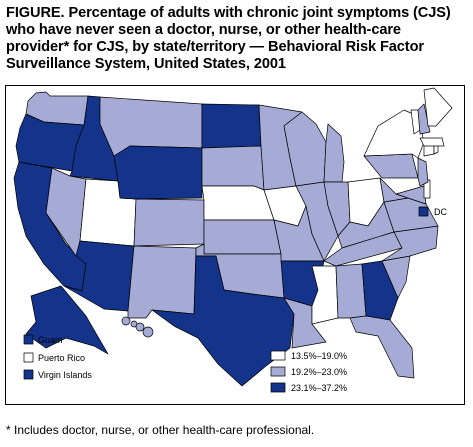 This screenshot has height=447, width=473. I want to click on state-al, so click(351, 291).